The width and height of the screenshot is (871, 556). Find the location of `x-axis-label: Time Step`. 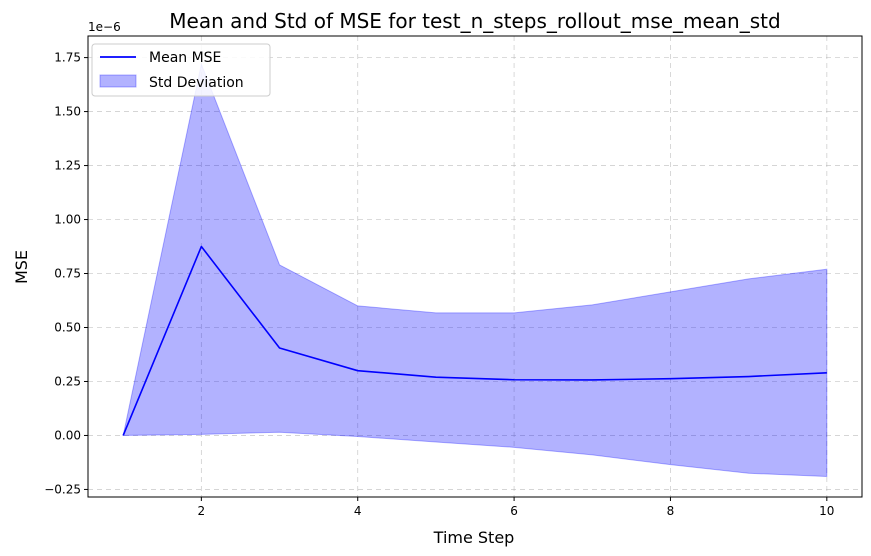

x-axis-label: Time Step is located at coordinates (474, 537).